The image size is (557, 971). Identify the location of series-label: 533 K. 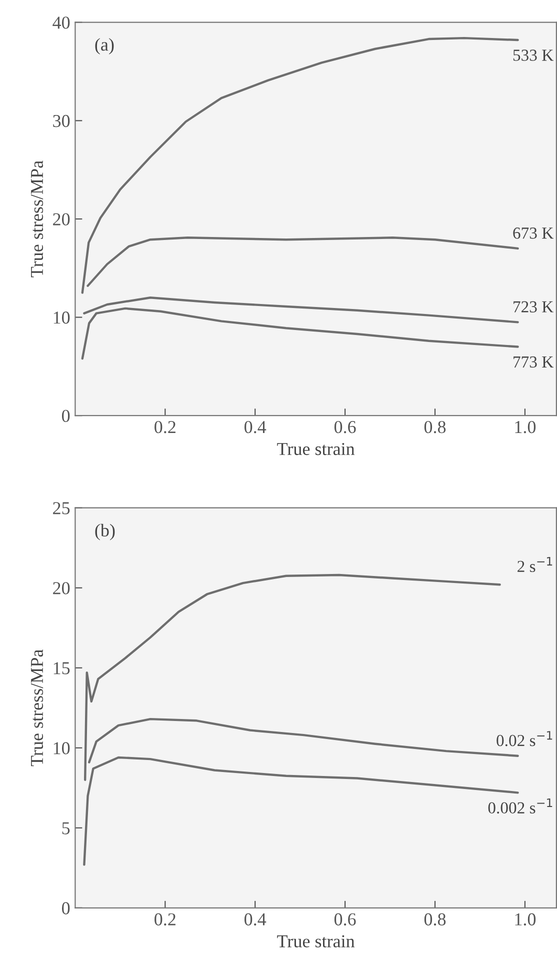
(533, 55).